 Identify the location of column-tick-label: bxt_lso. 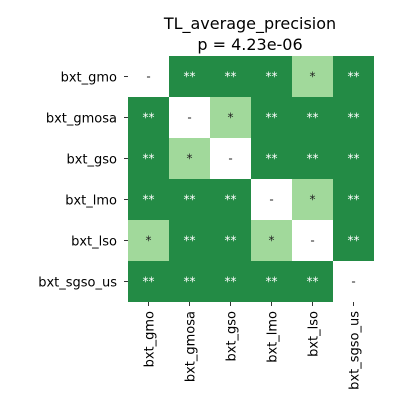
(314, 334).